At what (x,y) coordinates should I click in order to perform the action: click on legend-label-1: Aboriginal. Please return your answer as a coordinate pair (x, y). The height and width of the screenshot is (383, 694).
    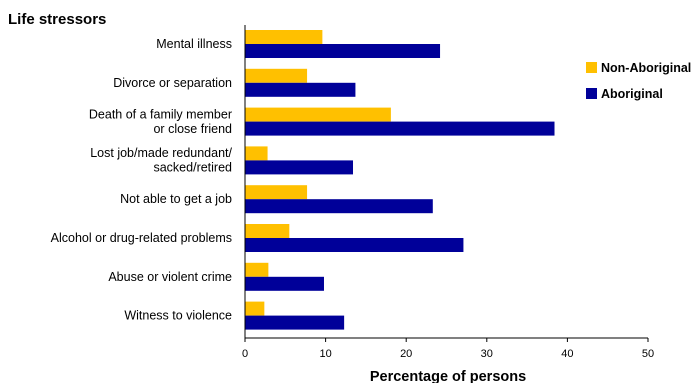
    Looking at the image, I should click on (632, 94).